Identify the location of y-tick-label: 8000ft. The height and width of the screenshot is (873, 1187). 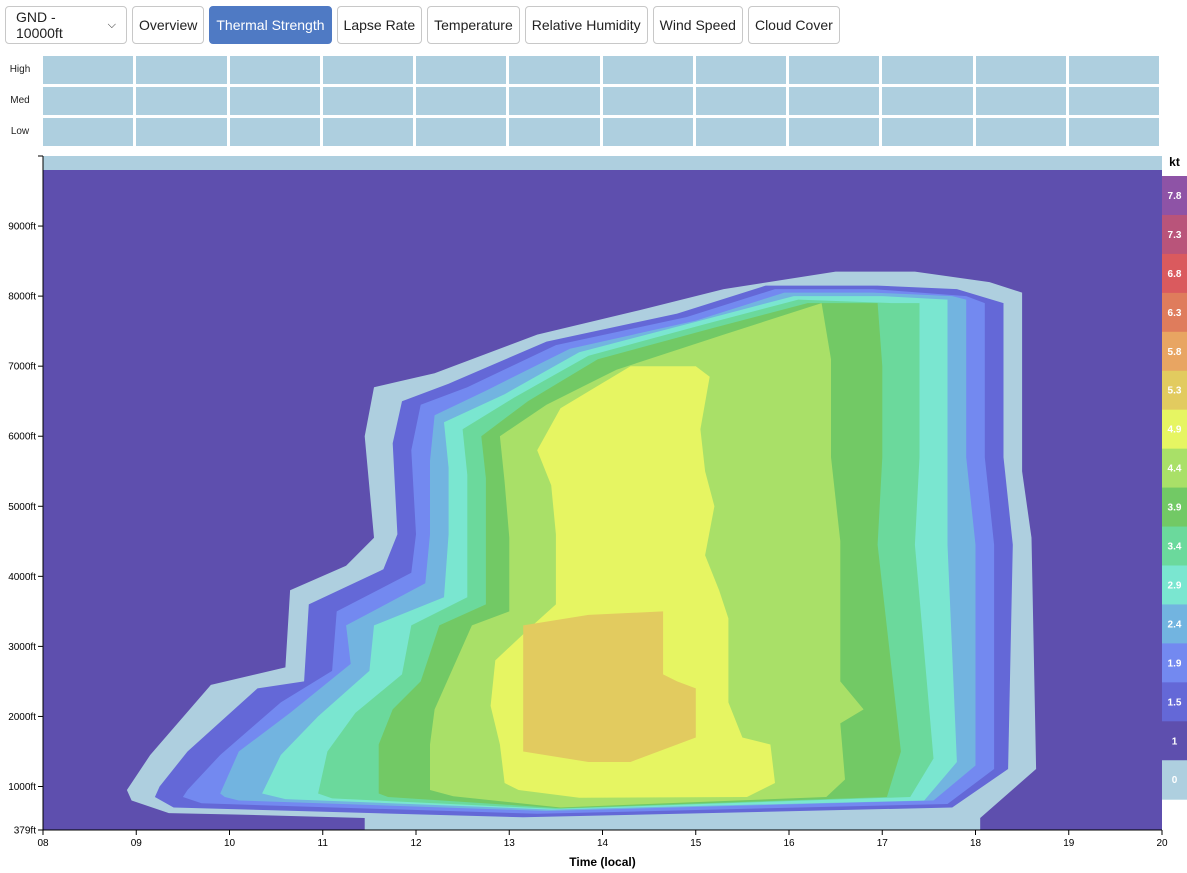
(22, 297).